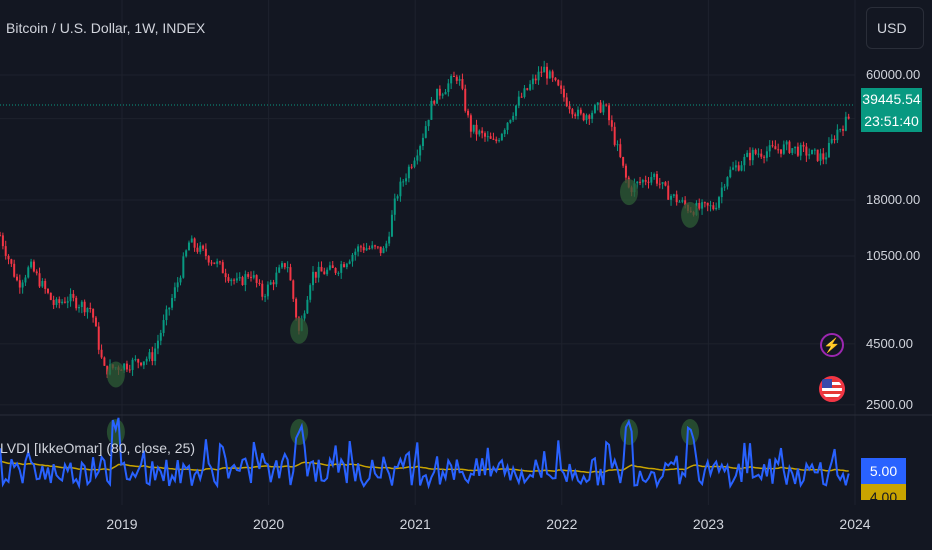 The width and height of the screenshot is (932, 550). I want to click on indicator-value-tag: 5.00, so click(883, 471).